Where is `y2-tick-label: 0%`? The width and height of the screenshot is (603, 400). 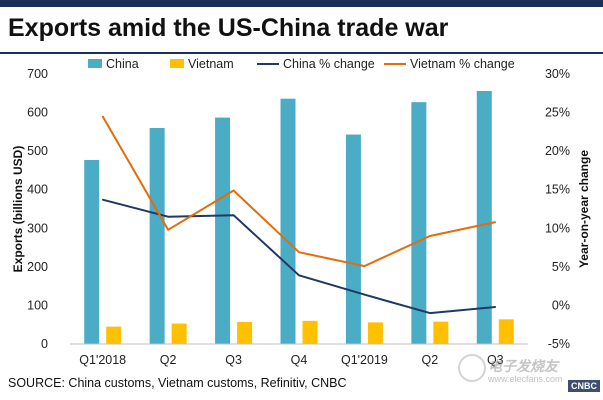
y2-tick-label: 0% is located at coordinates (561, 305).